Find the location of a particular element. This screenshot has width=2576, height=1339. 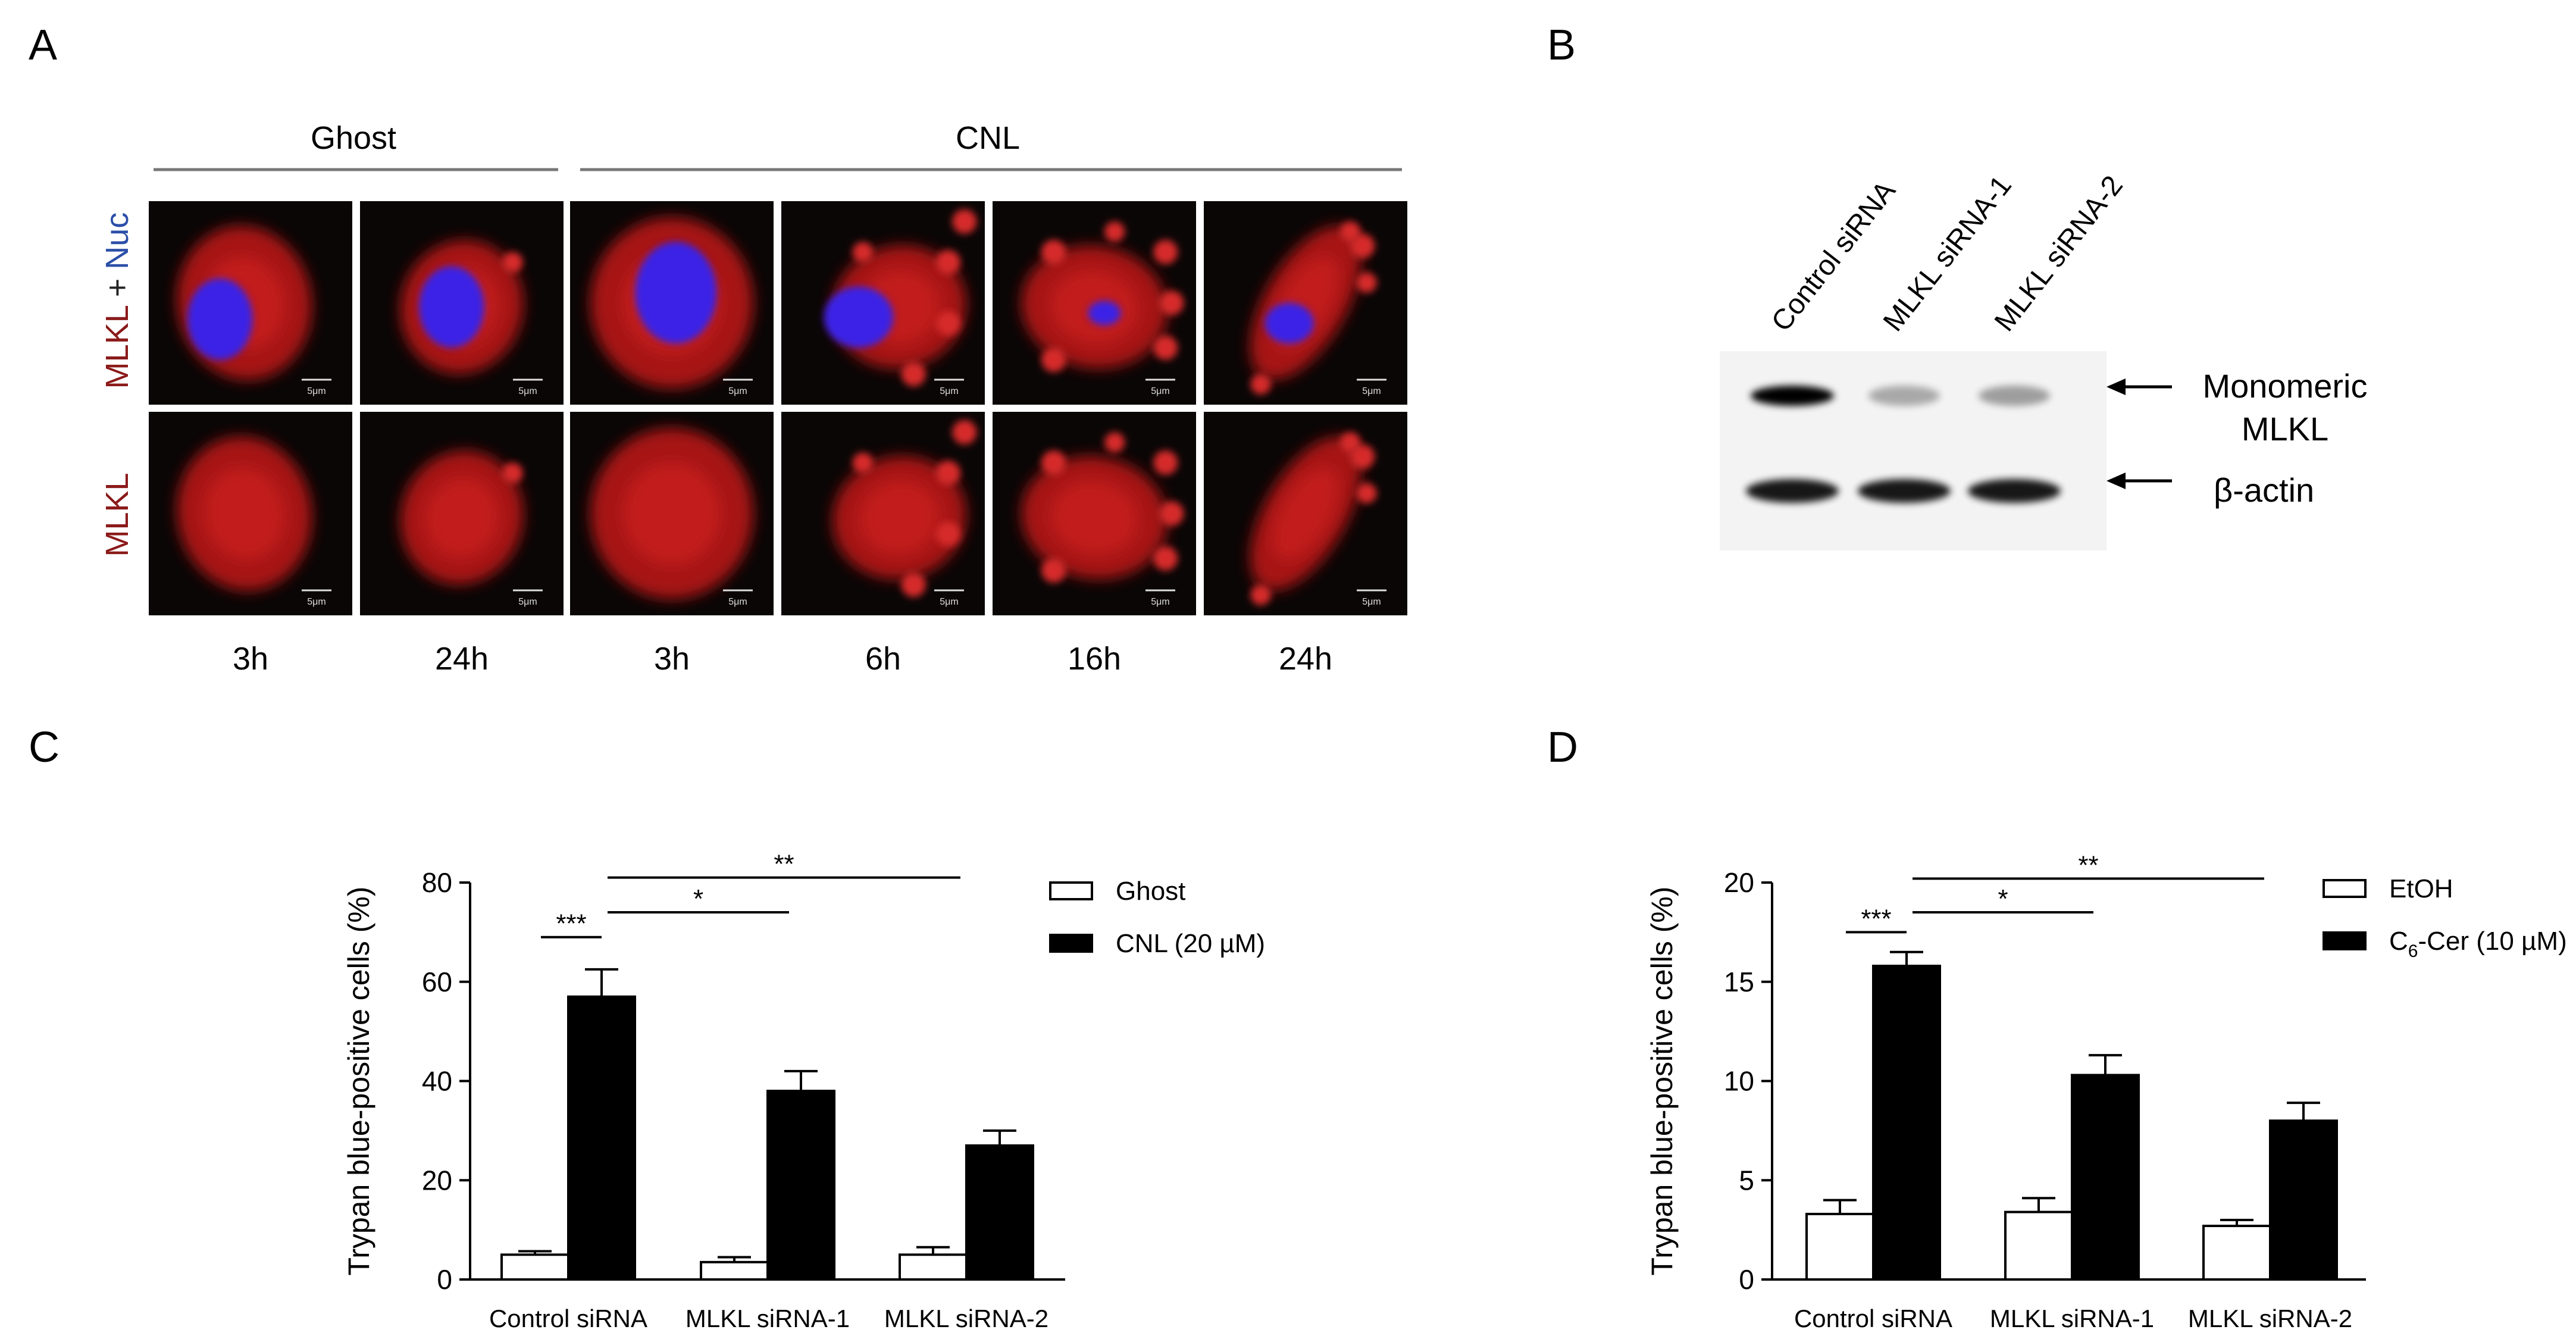

row-label-mlkl-part: MLKL is located at coordinates (117, 347).